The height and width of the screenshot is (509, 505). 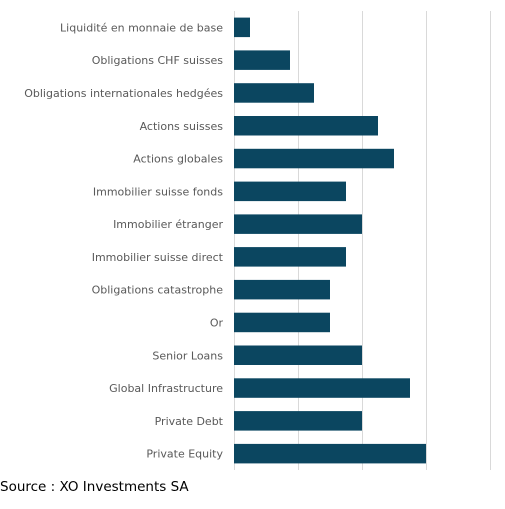 I want to click on category-label-6: Immobilier étranger, so click(x=168, y=224).